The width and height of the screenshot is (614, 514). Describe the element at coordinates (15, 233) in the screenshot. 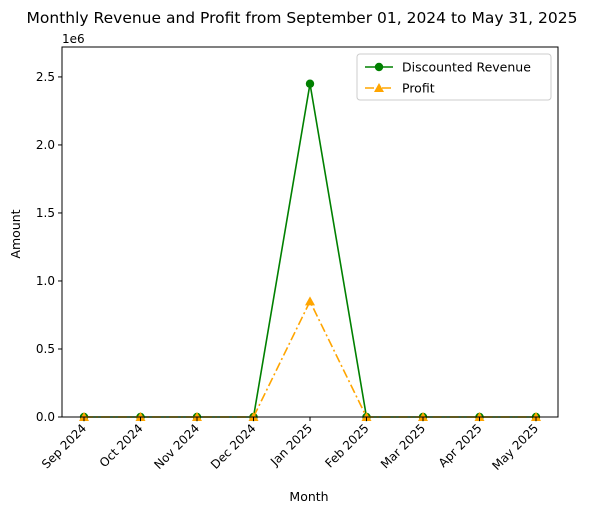

I see `y-axis-label: Amount` at that location.